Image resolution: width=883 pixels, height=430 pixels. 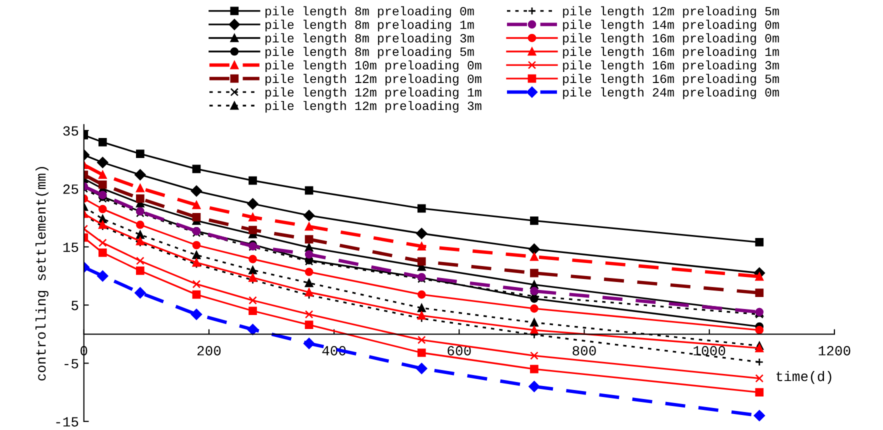 What do you see at coordinates (370, 12) in the screenshot?
I see `legend-label: pile length 8m preloading 0m` at bounding box center [370, 12].